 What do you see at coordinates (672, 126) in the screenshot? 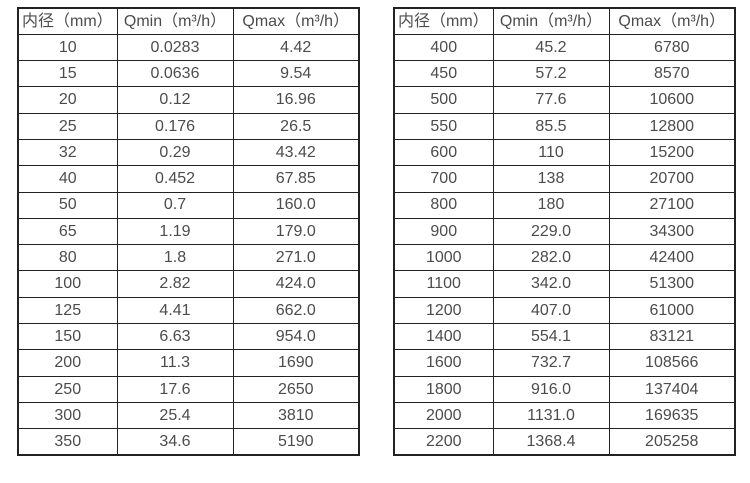
I see `table-cell: 12800` at bounding box center [672, 126].